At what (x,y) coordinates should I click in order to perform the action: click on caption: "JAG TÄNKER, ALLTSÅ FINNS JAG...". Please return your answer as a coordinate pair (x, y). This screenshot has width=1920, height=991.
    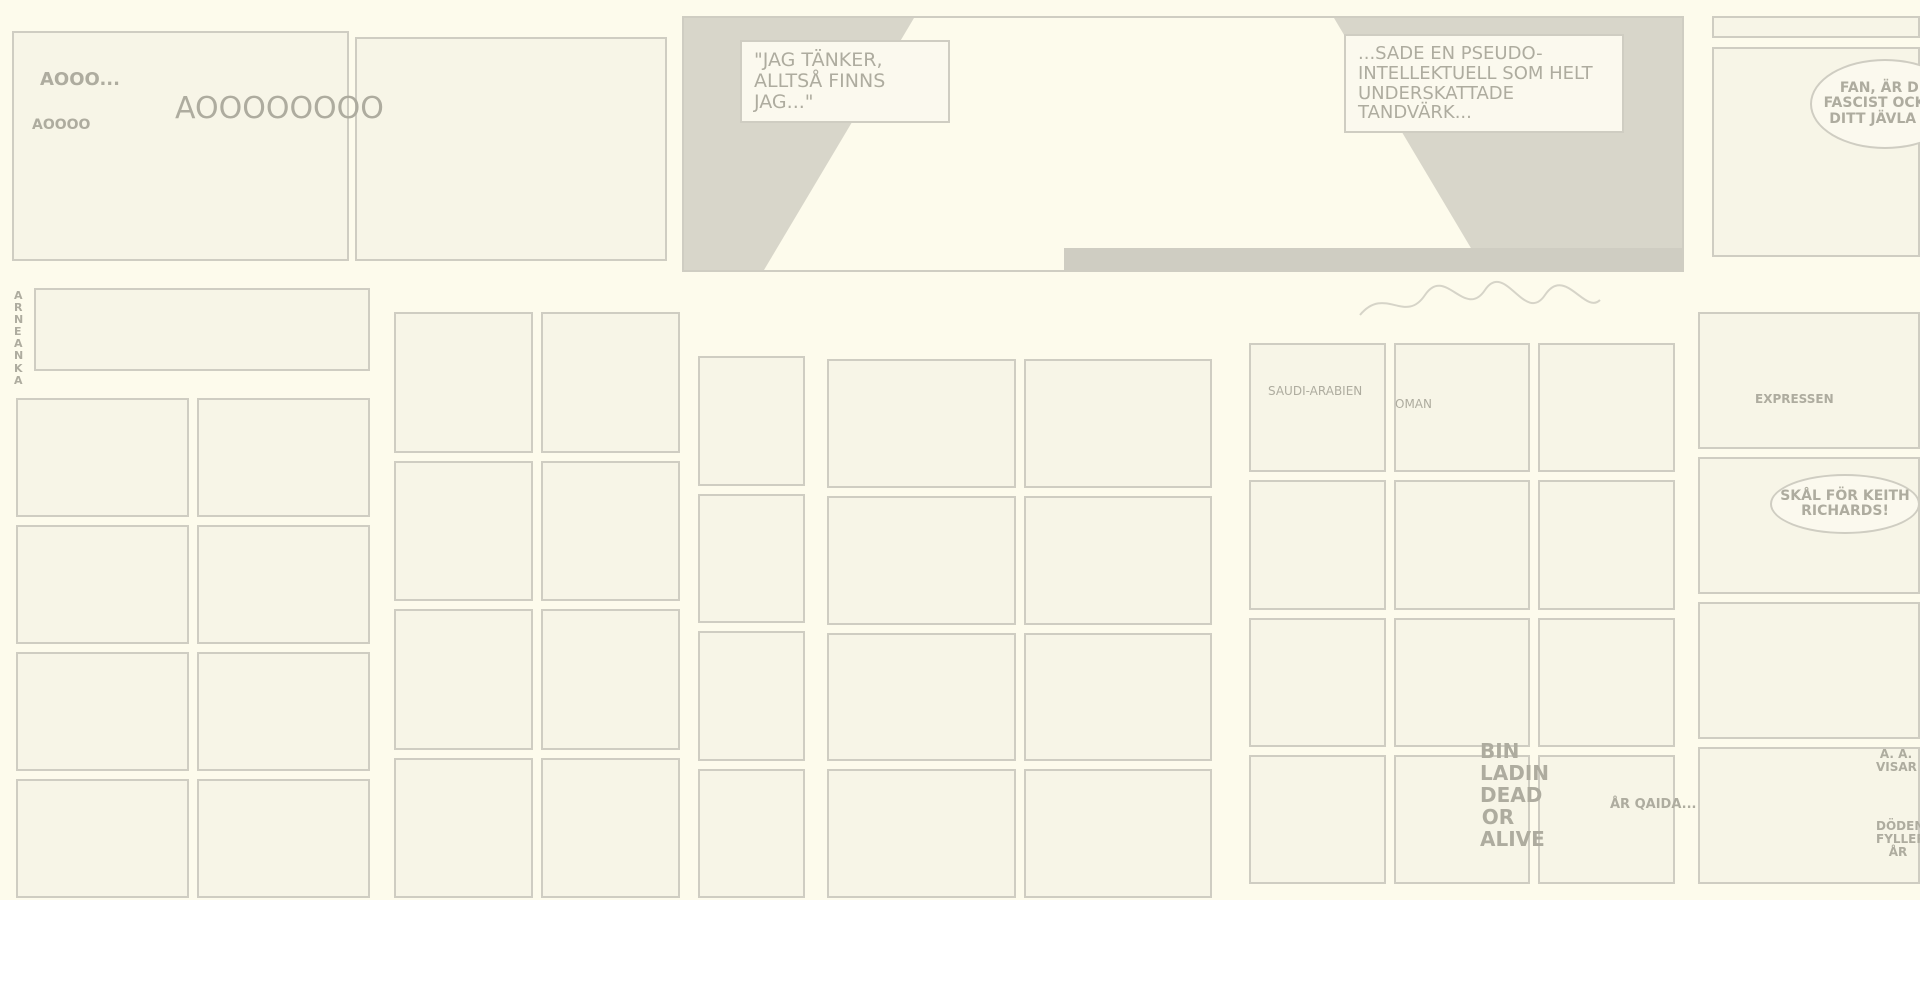
    Looking at the image, I should click on (845, 81).